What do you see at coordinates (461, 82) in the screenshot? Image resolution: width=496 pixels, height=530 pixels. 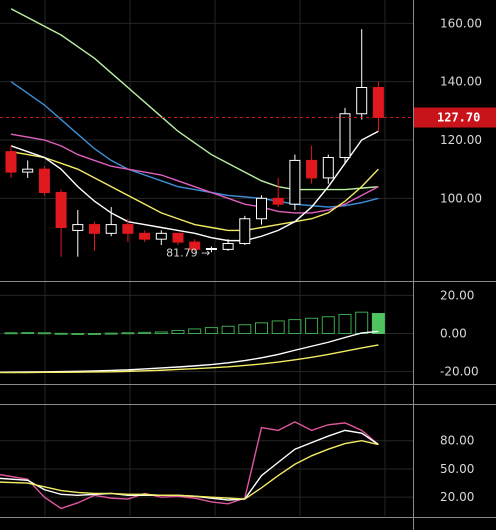 I see `axis-tick-label: 140.00` at bounding box center [461, 82].